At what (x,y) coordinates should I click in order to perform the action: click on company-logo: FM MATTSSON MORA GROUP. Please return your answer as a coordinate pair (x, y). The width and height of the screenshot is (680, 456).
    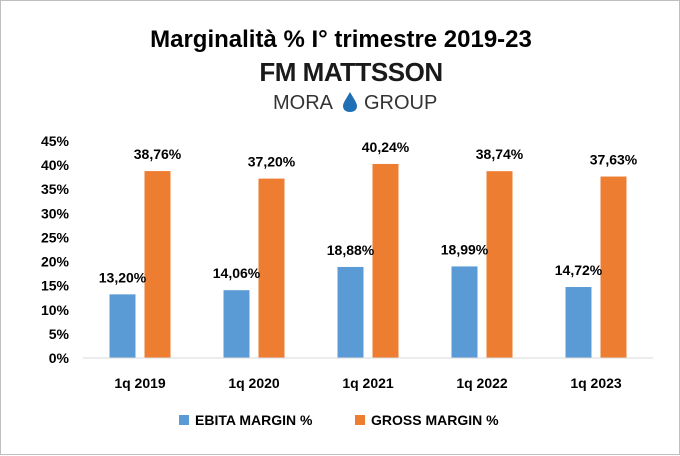
    Looking at the image, I should click on (351, 85).